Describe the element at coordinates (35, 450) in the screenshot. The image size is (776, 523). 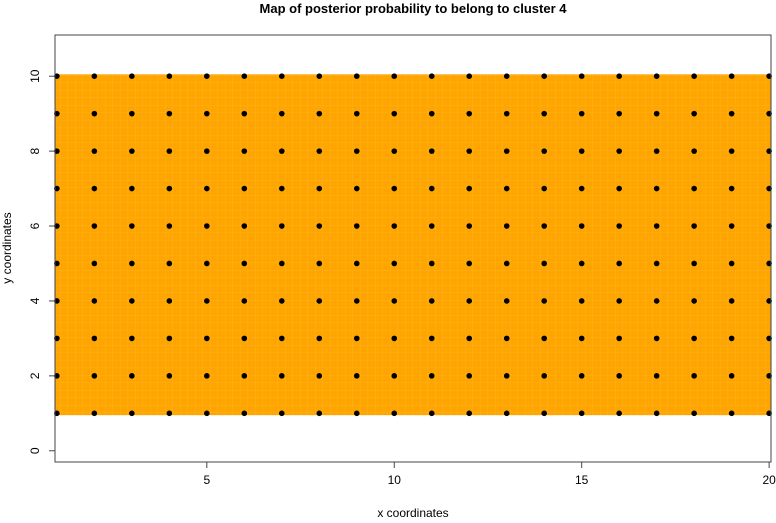
I see `y-tick-label: 0` at that location.